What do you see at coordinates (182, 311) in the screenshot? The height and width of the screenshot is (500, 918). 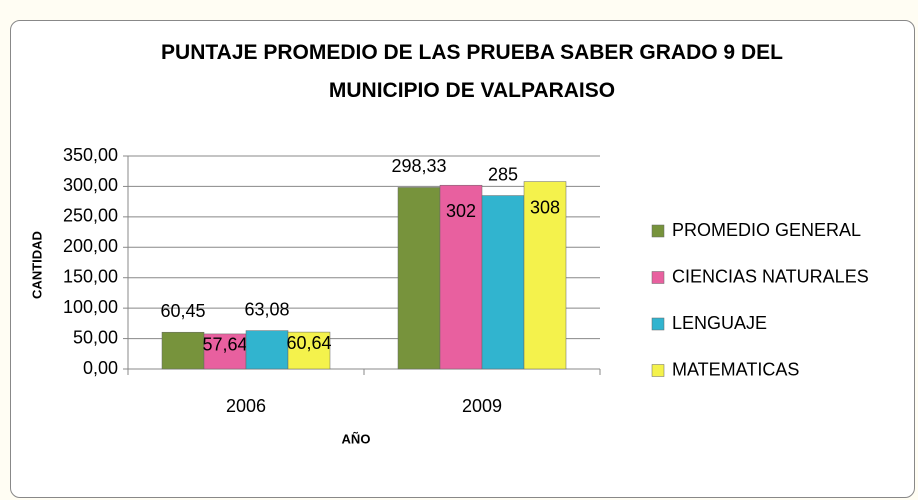 I see `data-label: 60,45` at bounding box center [182, 311].